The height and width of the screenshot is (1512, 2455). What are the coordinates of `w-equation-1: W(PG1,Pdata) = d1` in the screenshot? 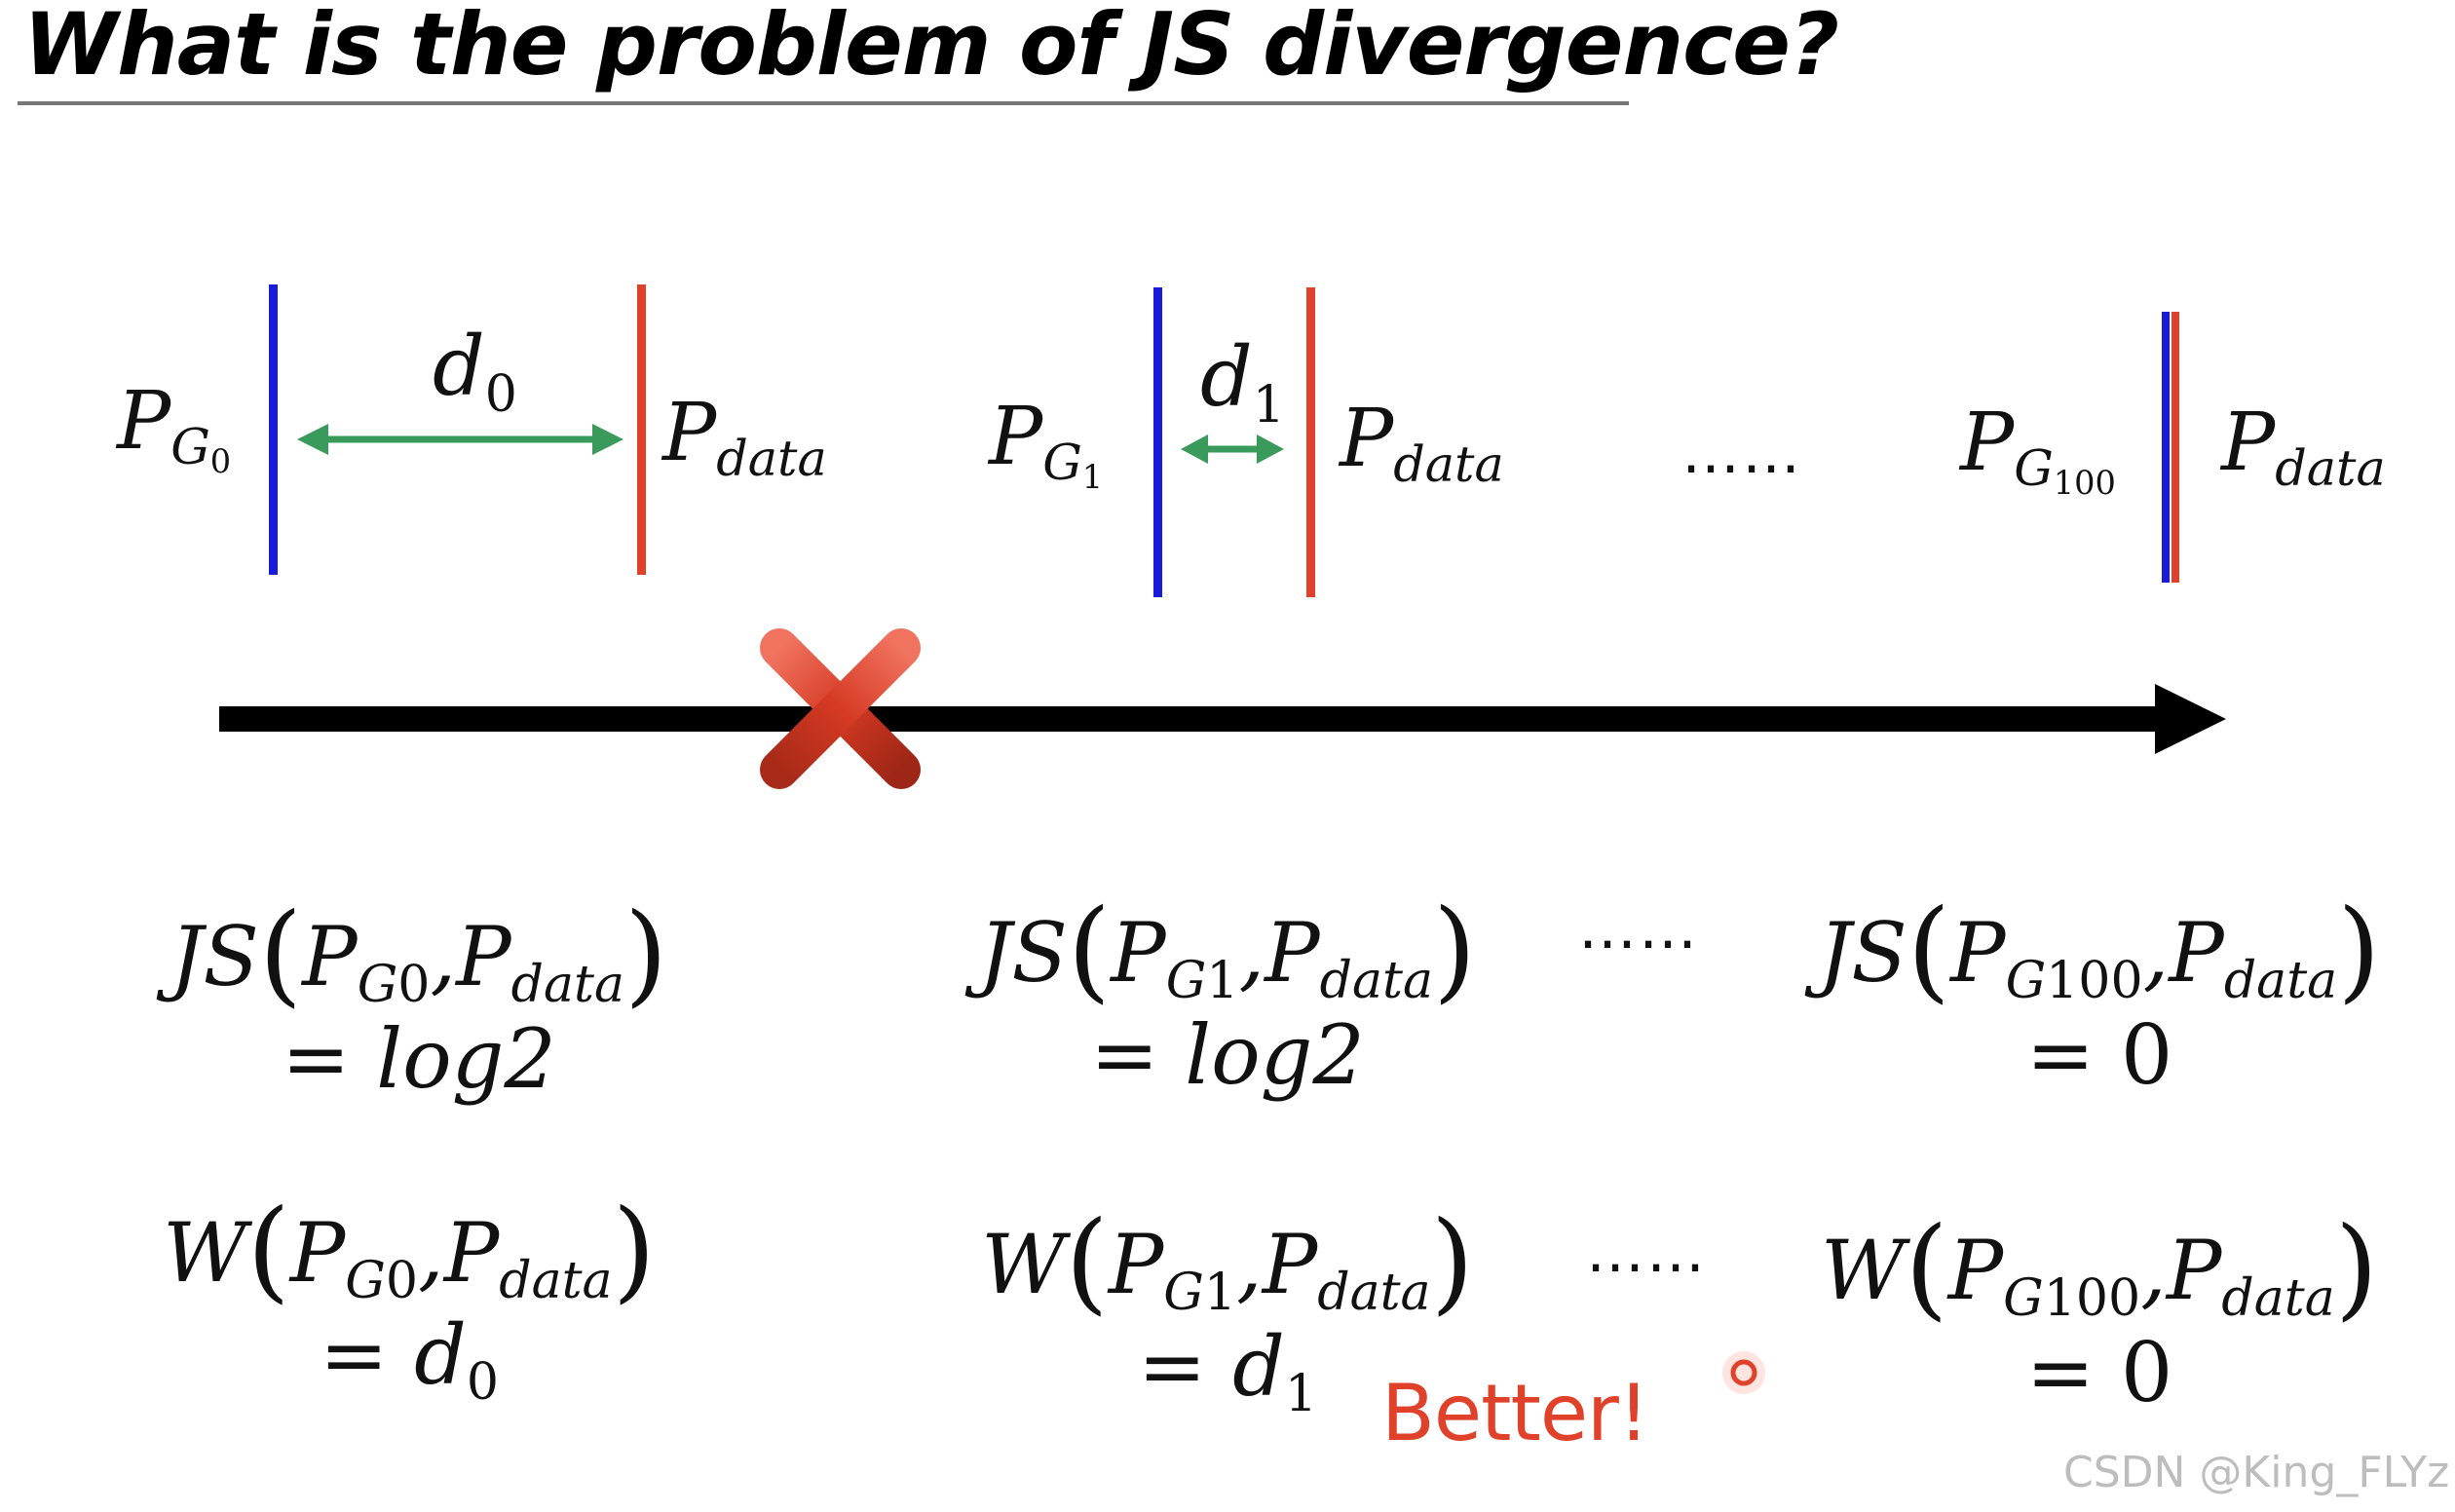 It's located at (1227, 1310).